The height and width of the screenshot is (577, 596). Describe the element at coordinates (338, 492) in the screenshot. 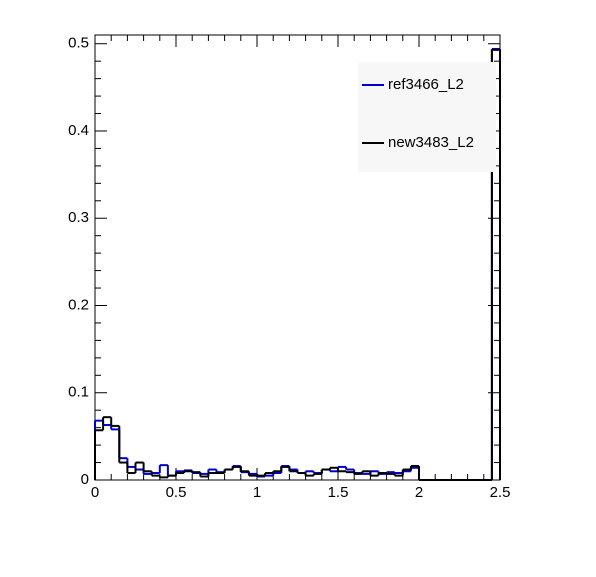

I see `x-tick-label: 1.5` at that location.